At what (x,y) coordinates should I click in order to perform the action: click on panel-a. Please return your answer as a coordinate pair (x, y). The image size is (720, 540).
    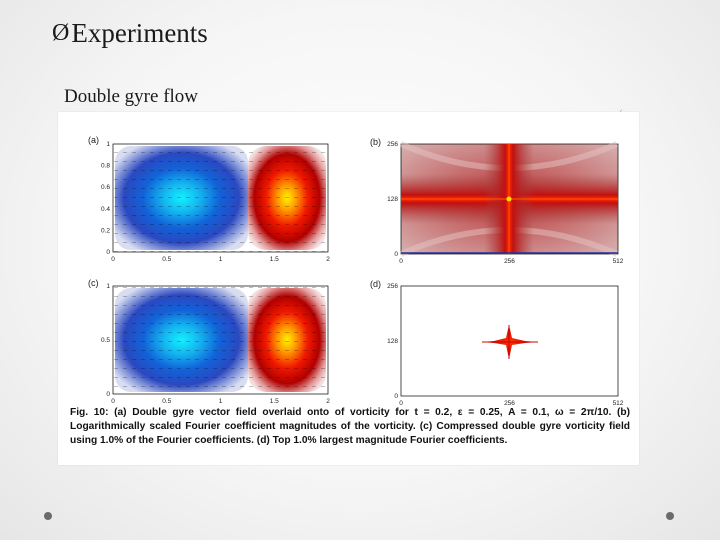
    Looking at the image, I should click on (220, 198).